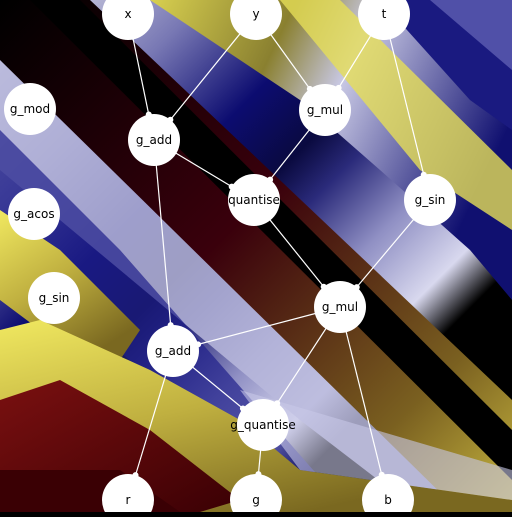 This screenshot has height=517, width=512. I want to click on node-g-sin-2: g_sin, so click(54, 298).